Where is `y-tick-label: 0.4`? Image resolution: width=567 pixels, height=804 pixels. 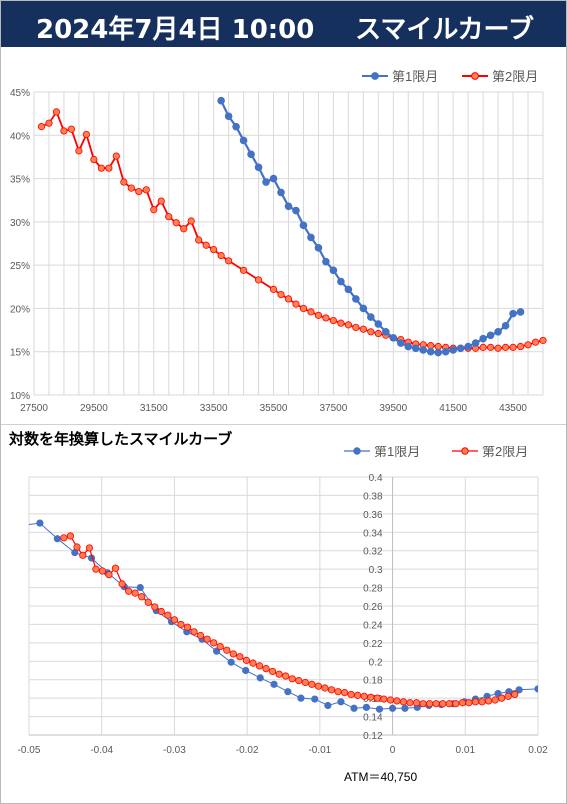
y-tick-label: 0.4 is located at coordinates (376, 478).